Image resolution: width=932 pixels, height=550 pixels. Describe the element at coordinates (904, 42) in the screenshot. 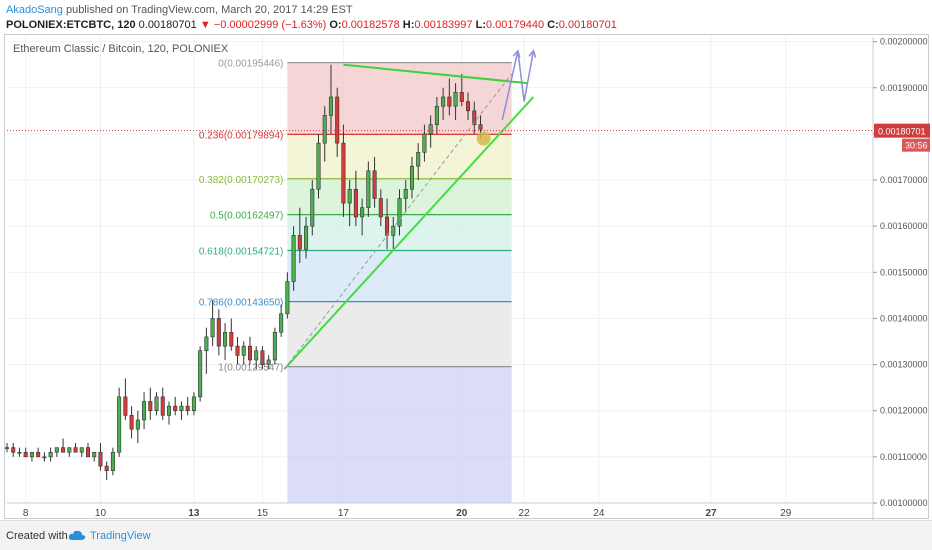

I see `price-axis-label: 0.00200000` at that location.